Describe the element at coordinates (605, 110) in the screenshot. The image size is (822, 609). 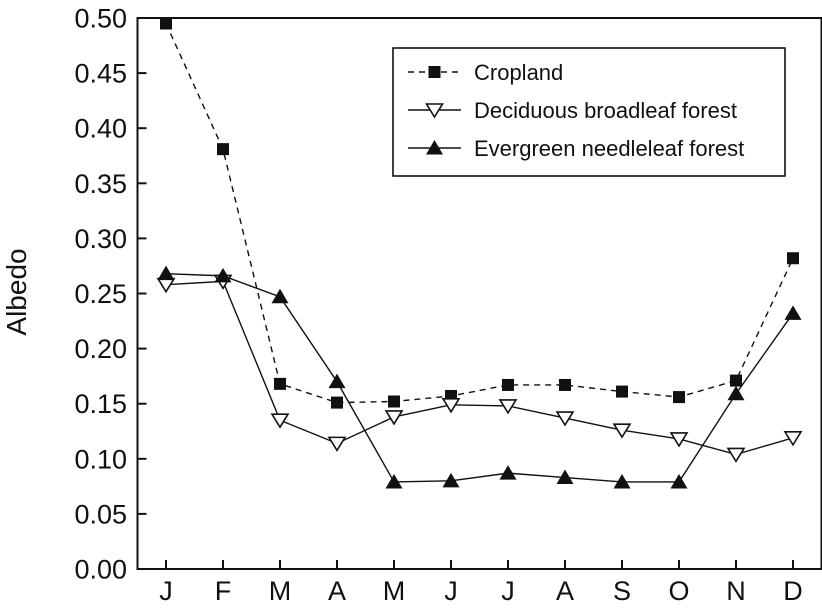
I see `legend-label: Deciduous broadleaf forest` at that location.